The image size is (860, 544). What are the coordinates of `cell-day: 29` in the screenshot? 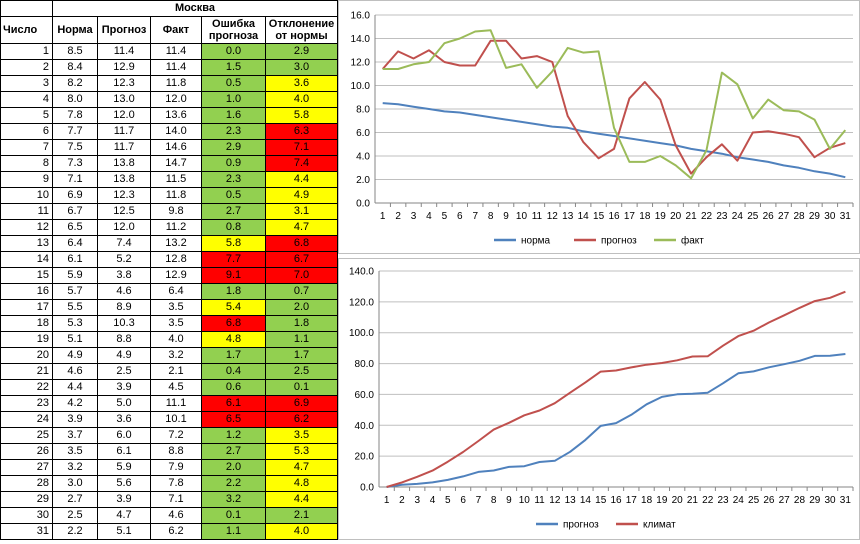 It's located at (26, 499).